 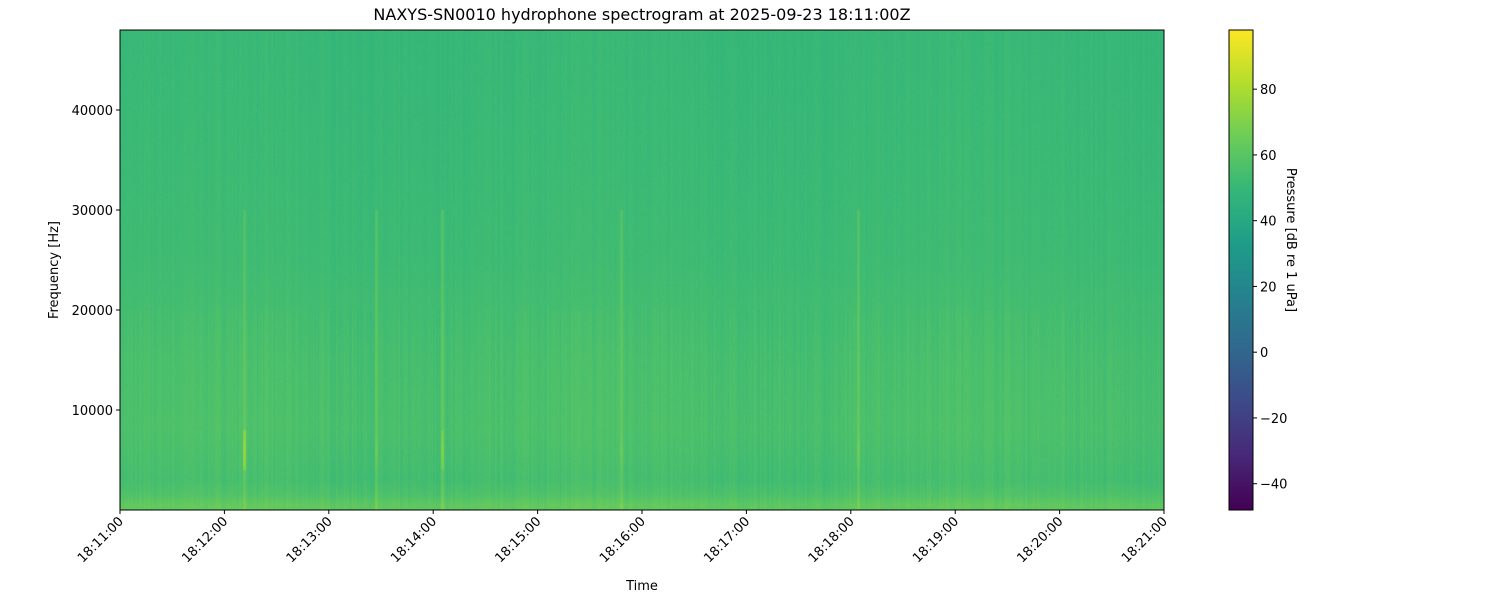 What do you see at coordinates (1268, 287) in the screenshot?
I see `colorbar-tick-label: 20` at bounding box center [1268, 287].